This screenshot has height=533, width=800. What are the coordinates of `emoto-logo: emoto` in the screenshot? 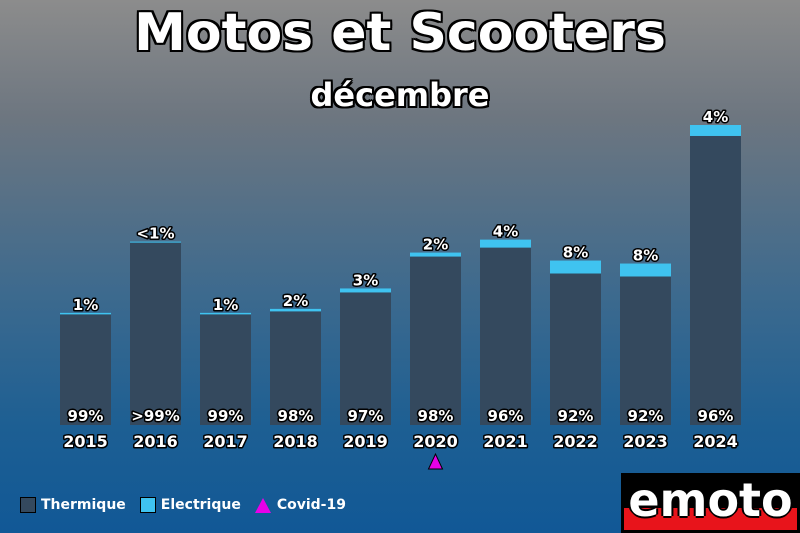 It's located at (710, 503).